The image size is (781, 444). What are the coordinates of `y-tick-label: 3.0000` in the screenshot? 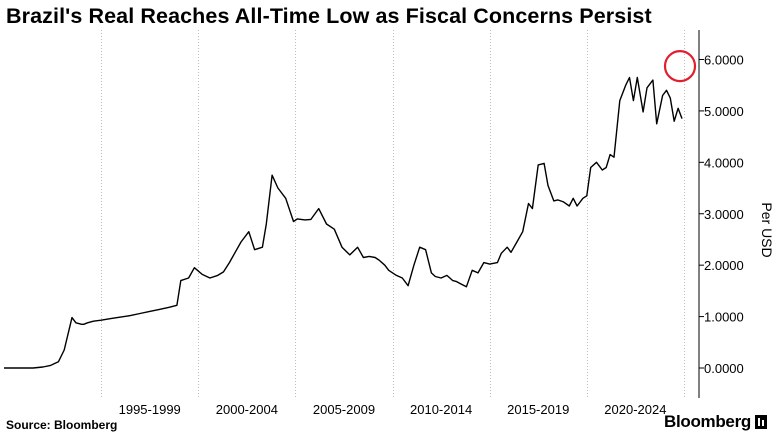 It's located at (724, 214).